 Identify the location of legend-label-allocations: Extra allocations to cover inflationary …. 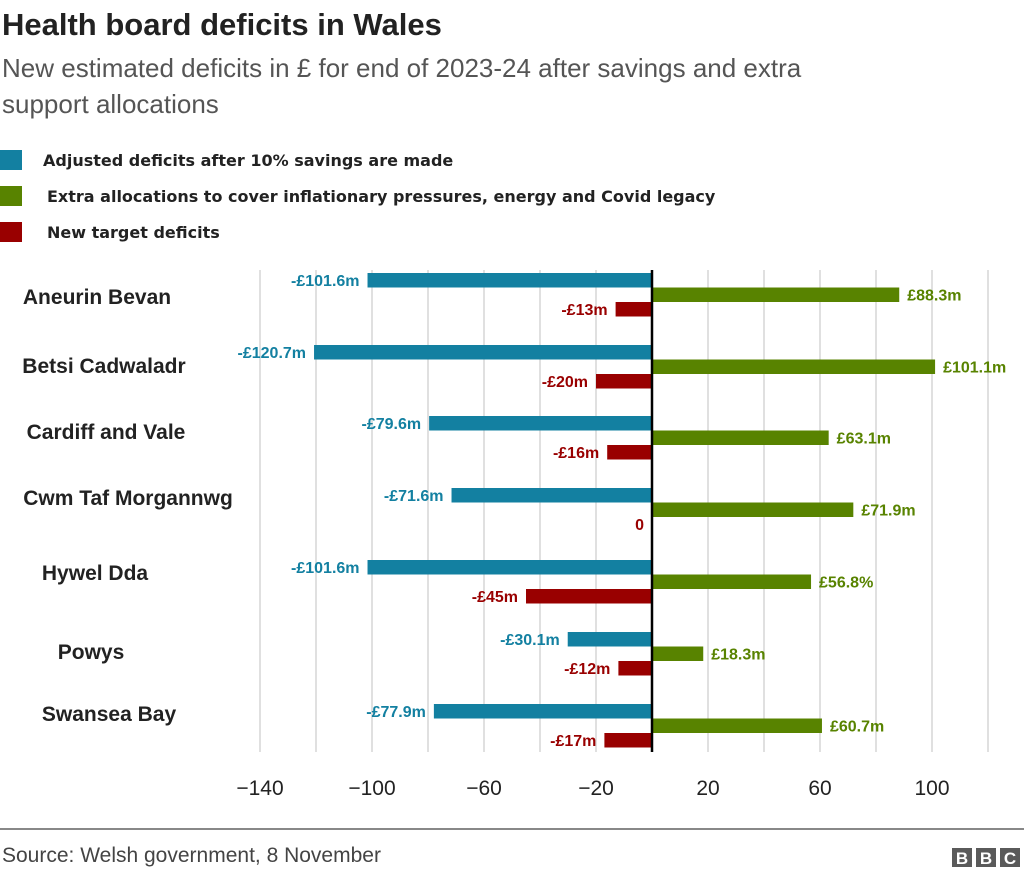
(381, 196).